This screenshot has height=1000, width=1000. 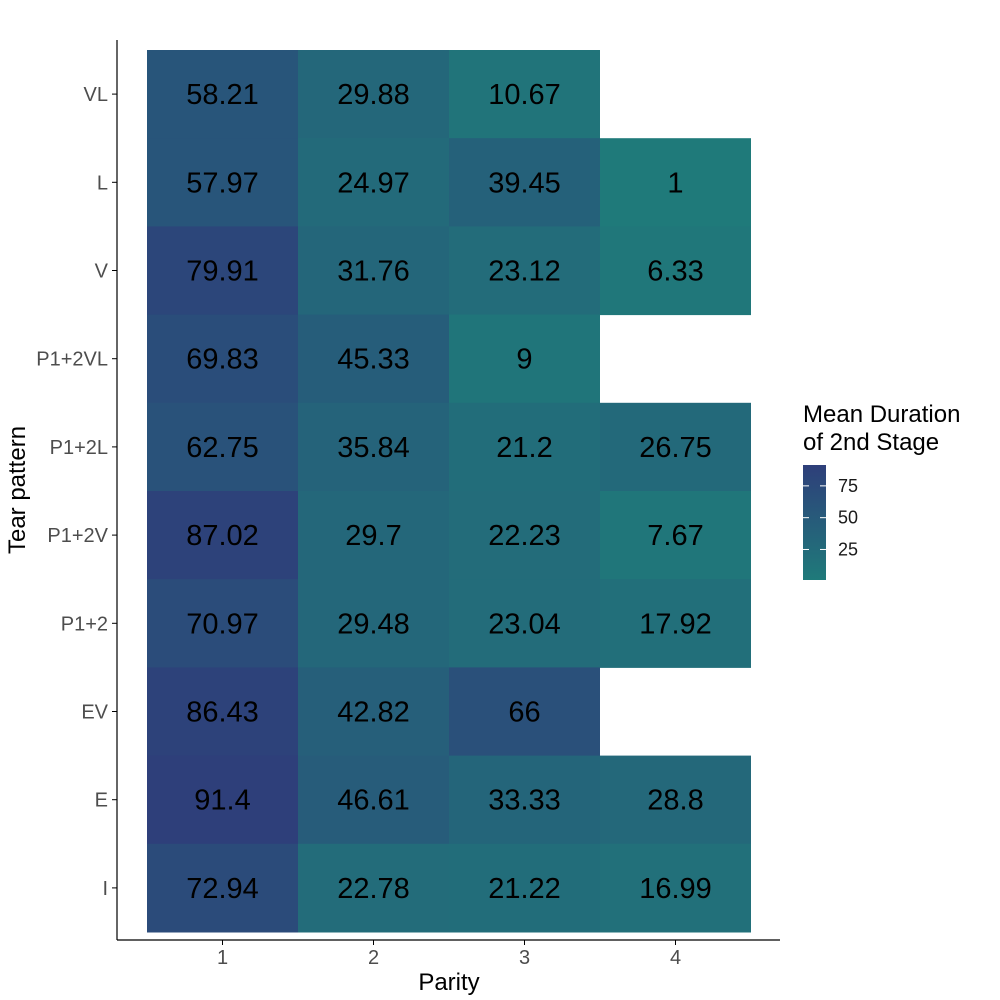 I want to click on heatmap-cell-label: 45.33, so click(x=373, y=360).